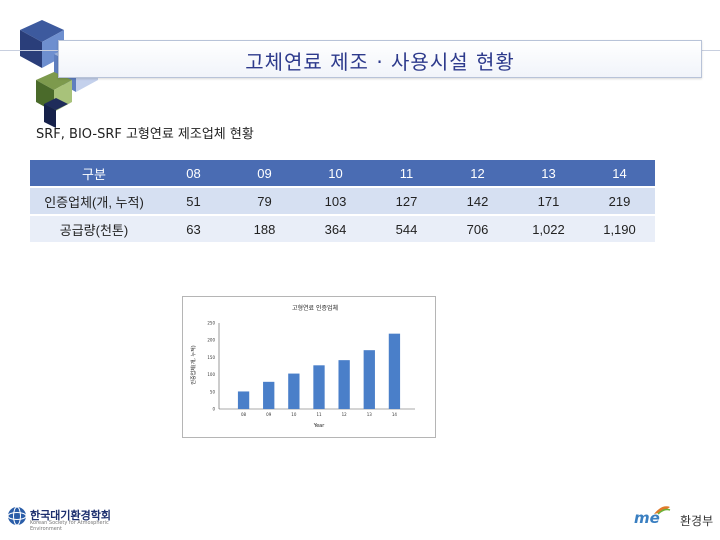 This screenshot has width=720, height=540. I want to click on table-row: 공급량(천톤) 63 188 364 544 706 1,022 1,190, so click(342, 228).